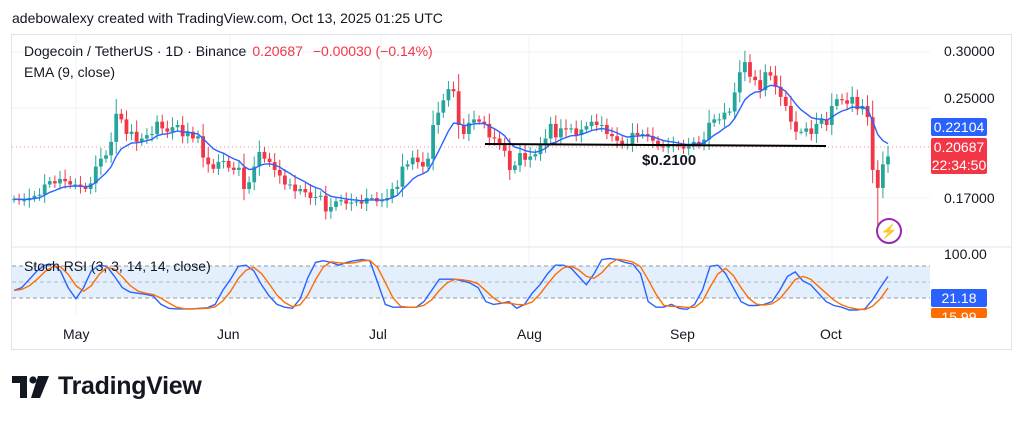 This screenshot has height=424, width=1024. What do you see at coordinates (451, 284) in the screenshot?
I see `stoch-k-line` at bounding box center [451, 284].